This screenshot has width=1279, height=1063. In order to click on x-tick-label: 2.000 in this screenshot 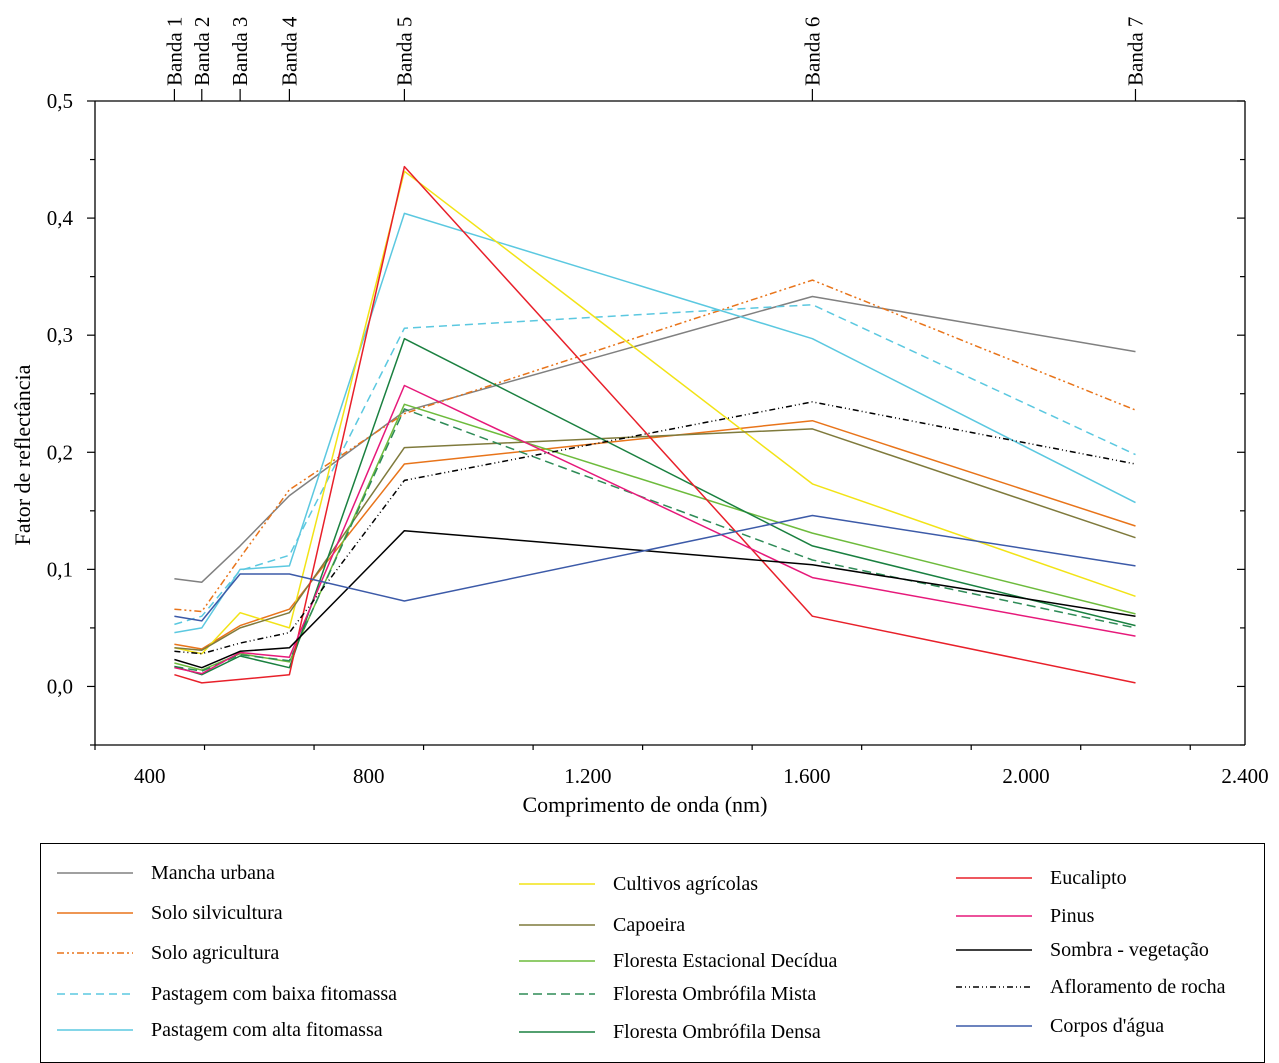, I will do `click(1025, 776)`.